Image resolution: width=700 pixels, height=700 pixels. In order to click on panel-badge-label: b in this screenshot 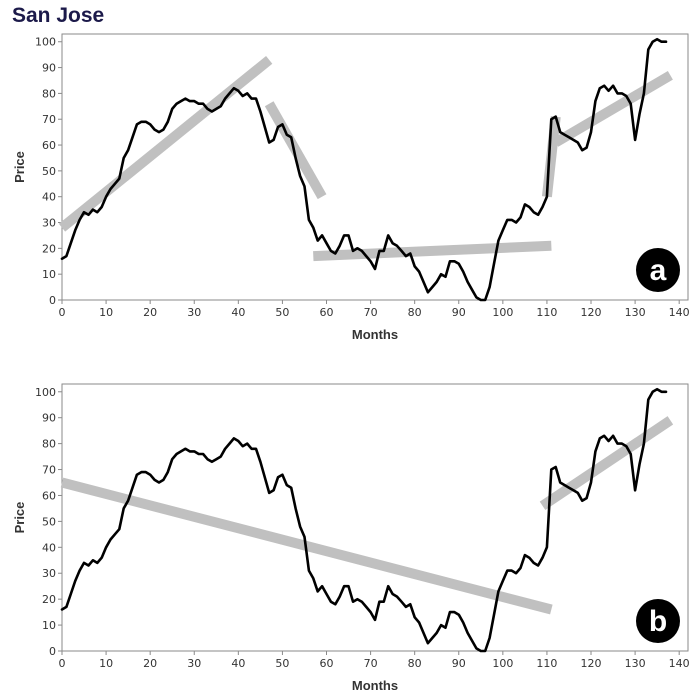, I will do `click(658, 621)`.